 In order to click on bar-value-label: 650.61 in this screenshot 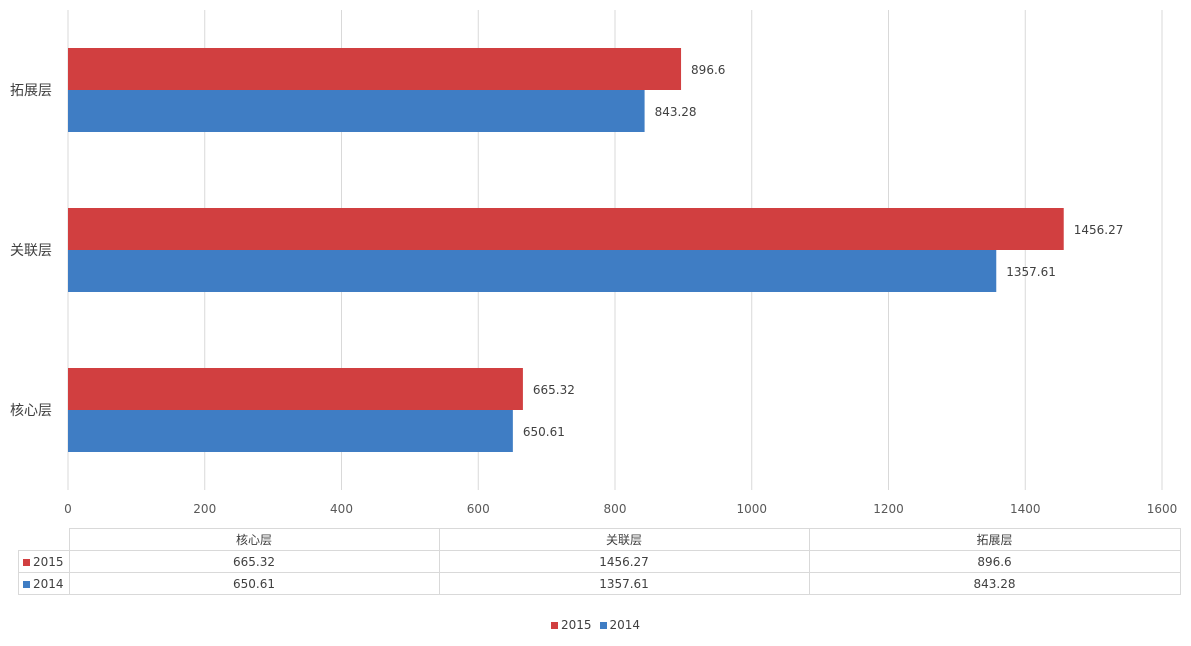, I will do `click(544, 432)`.